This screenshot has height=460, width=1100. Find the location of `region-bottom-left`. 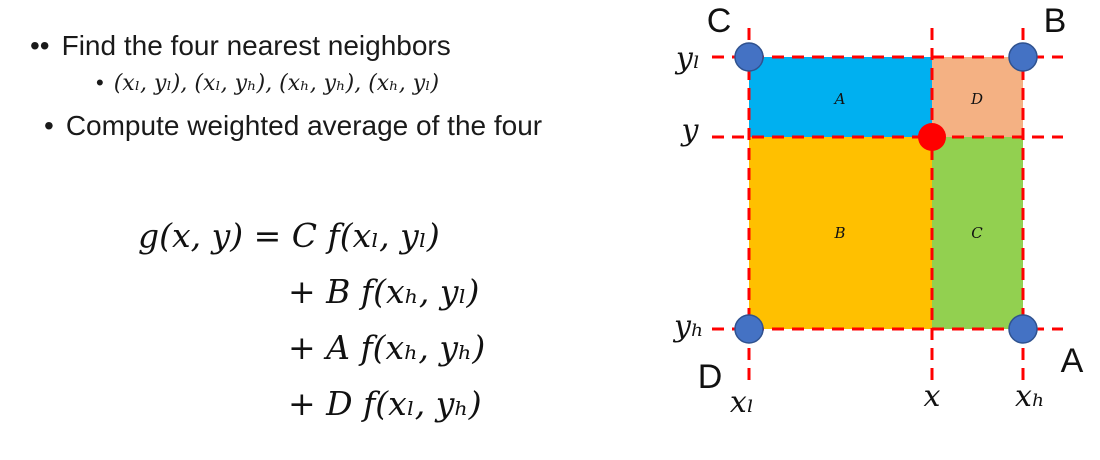

region-bottom-left is located at coordinates (840, 233).